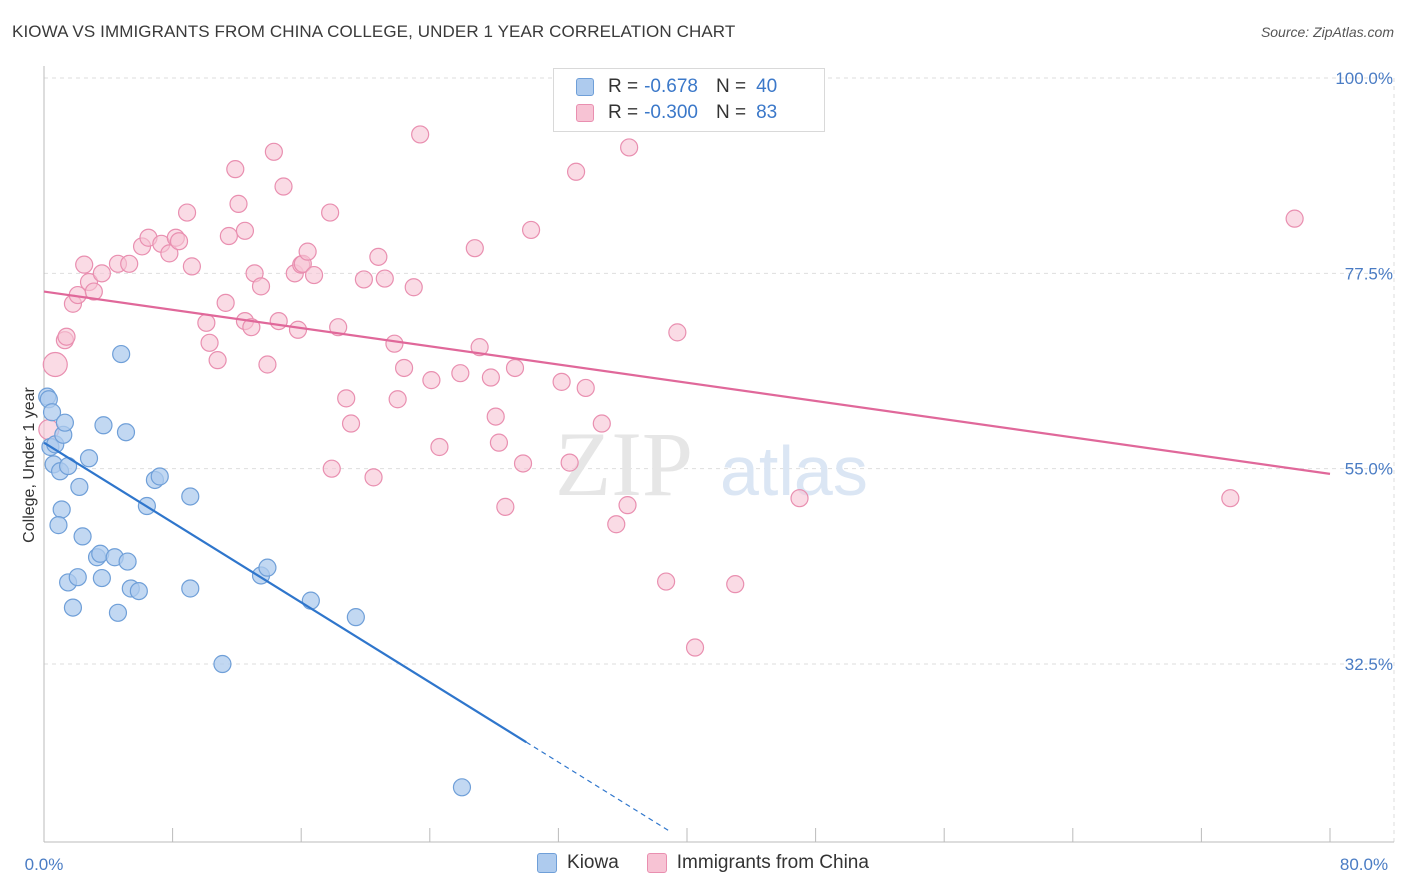 This screenshot has height=892, width=1406. I want to click on legend-r-value: -0.300, so click(671, 112).